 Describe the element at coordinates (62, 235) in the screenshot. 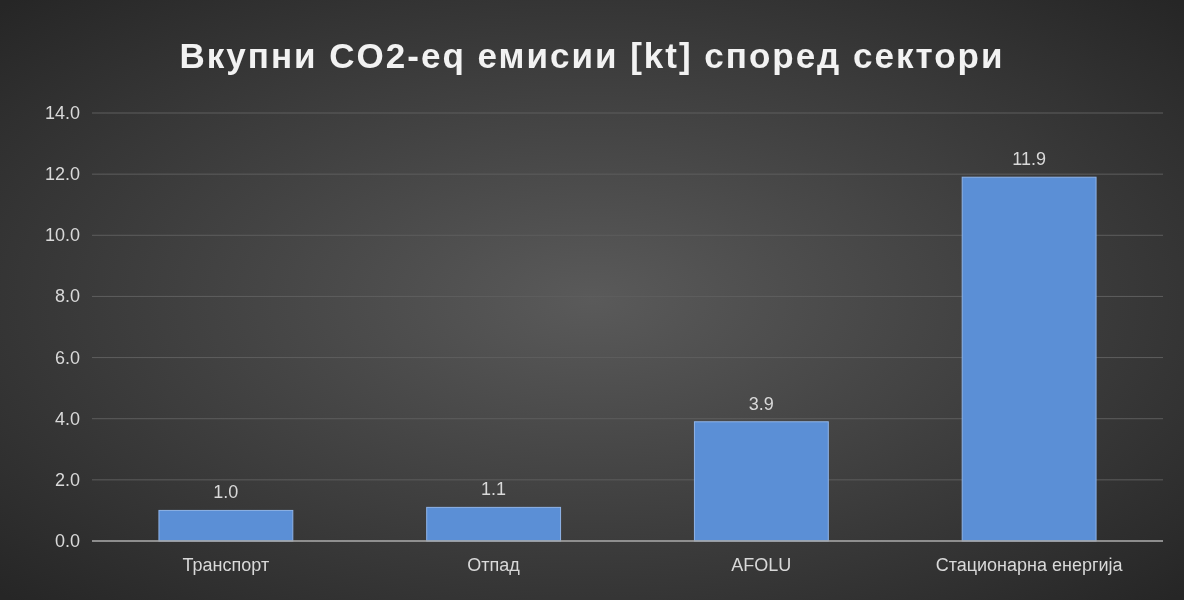

I see `y-tick-label: 10.0` at that location.